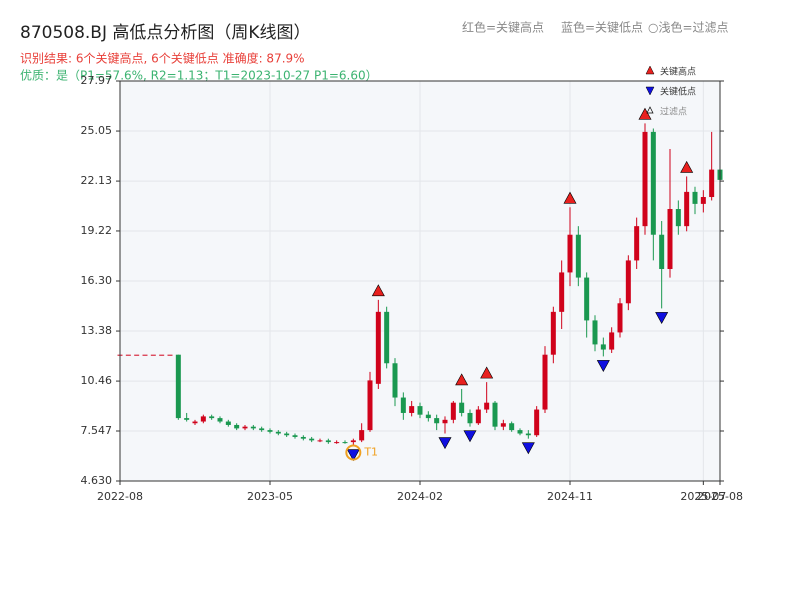 The image size is (800, 604). I want to click on y-tick-label: 16.30, so click(97, 280).